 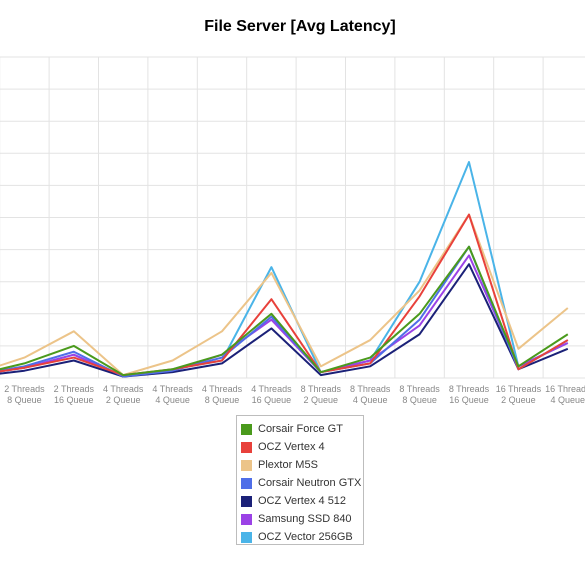 What do you see at coordinates (321, 394) in the screenshot?
I see `x-tick-label: 8 Threads 2 Queue` at bounding box center [321, 394].